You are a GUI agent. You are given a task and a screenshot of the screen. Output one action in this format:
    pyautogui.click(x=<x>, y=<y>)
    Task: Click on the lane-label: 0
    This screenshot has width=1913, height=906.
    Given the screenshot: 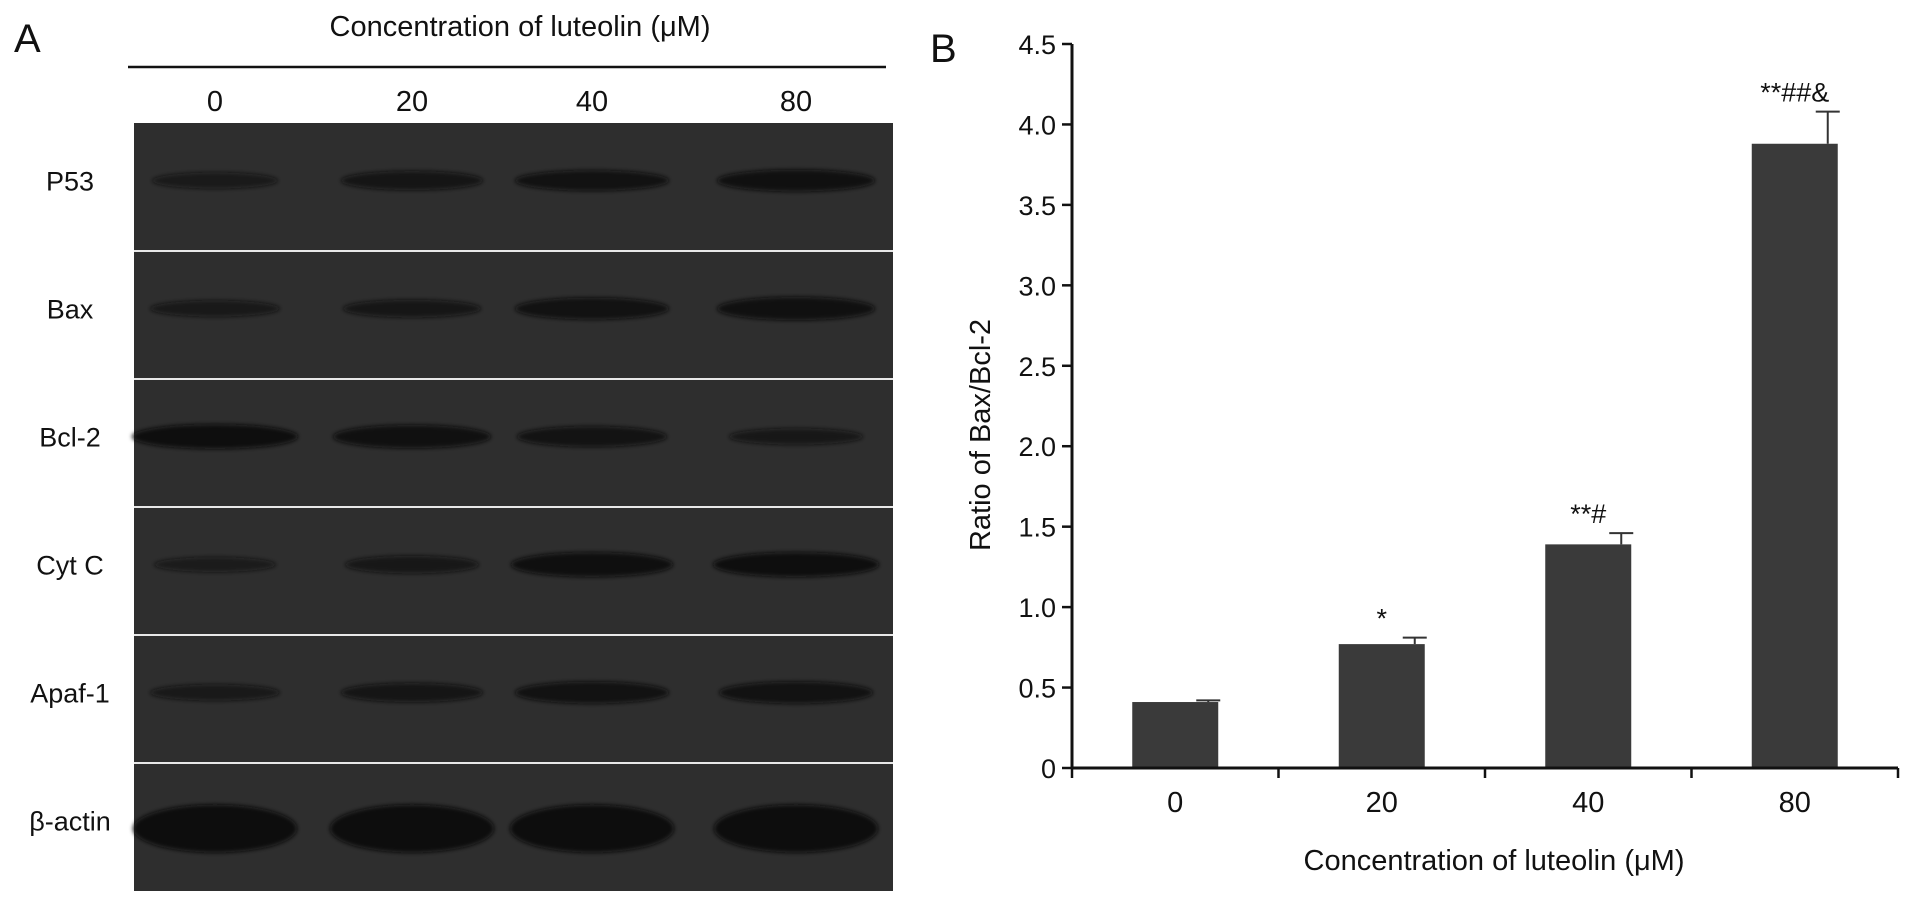 What is the action you would take?
    pyautogui.click(x=215, y=102)
    